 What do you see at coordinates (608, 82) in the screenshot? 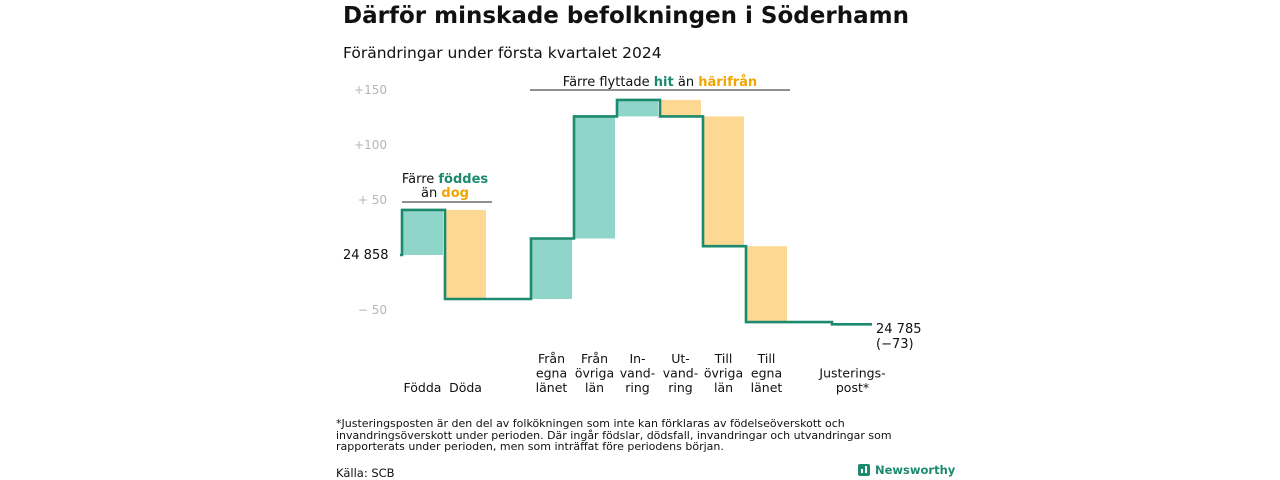
I see `annotation-text: Färre flyttade` at bounding box center [608, 82].